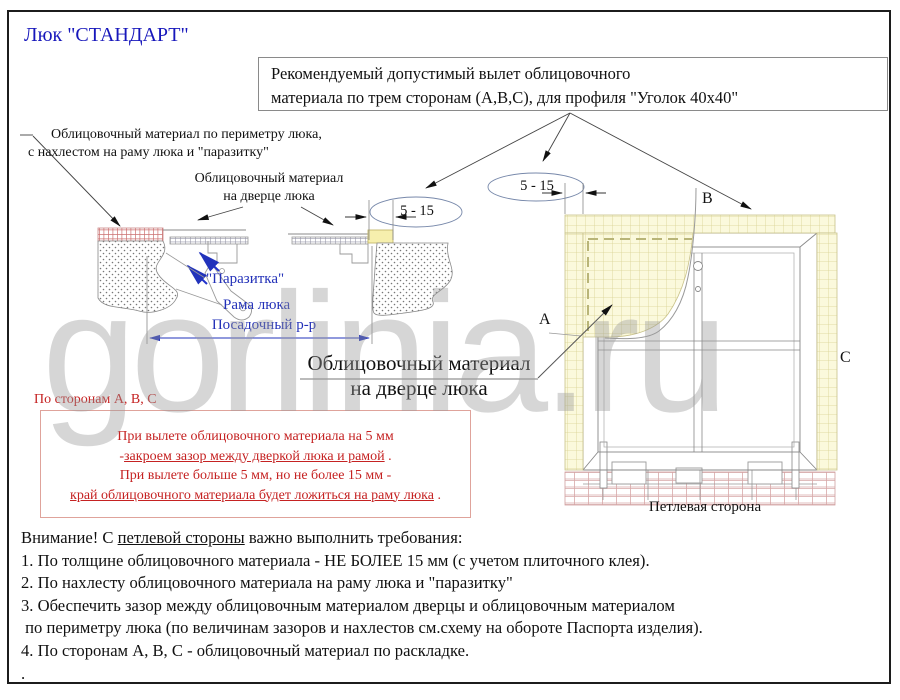 This screenshot has height=700, width=900. What do you see at coordinates (419, 363) in the screenshot?
I see `label-door-big-line1: Облицовочный материал` at bounding box center [419, 363].